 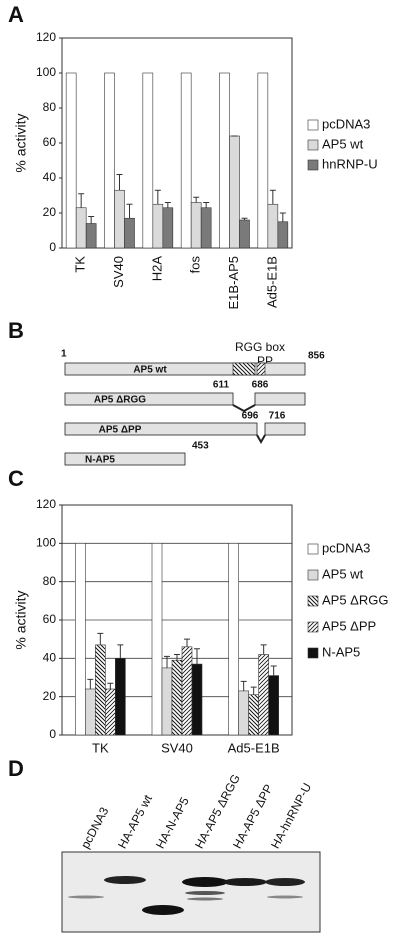 What do you see at coordinates (64, 354) in the screenshot?
I see `position-label: 1` at bounding box center [64, 354].